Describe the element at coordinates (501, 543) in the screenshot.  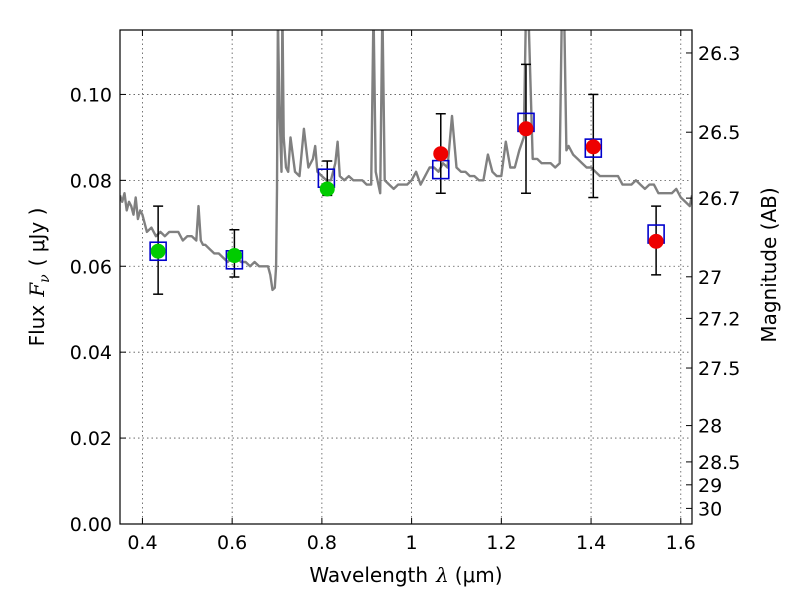
I see `x-tick-label: 1.2` at that location.